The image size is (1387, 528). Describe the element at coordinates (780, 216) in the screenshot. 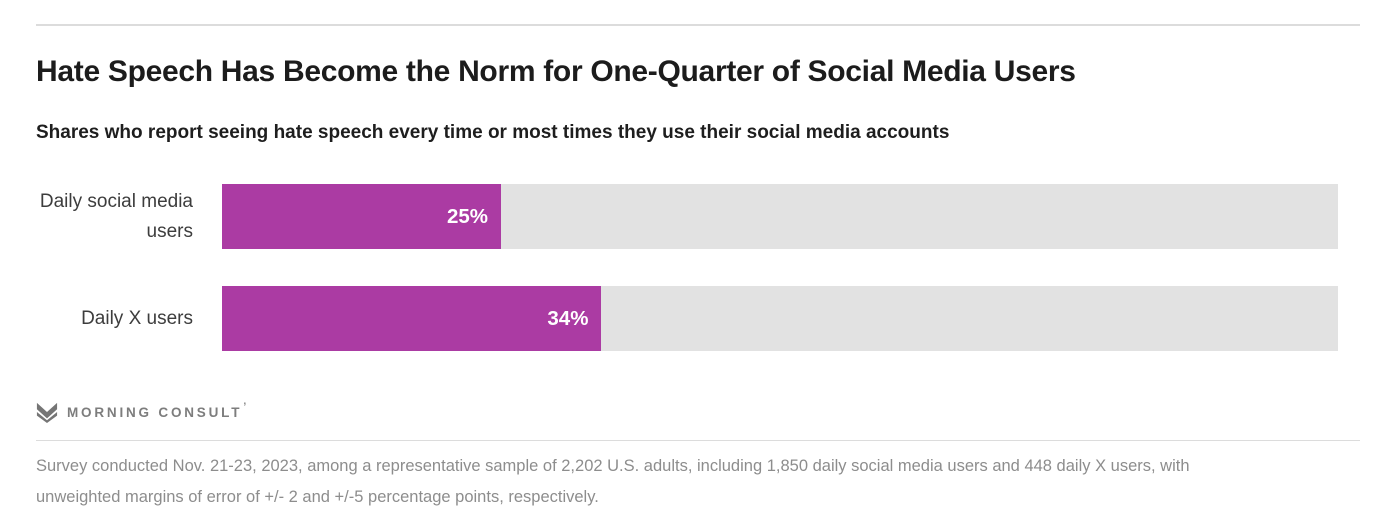

I see `bar-track: 25%` at that location.